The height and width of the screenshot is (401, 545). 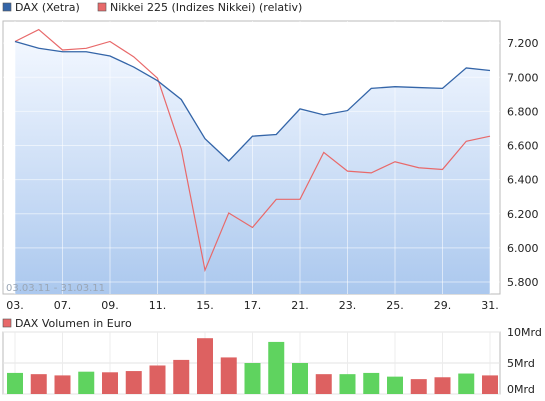 What do you see at coordinates (524, 332) in the screenshot?
I see `volume-y-tick-label: 10Mrd` at bounding box center [524, 332].